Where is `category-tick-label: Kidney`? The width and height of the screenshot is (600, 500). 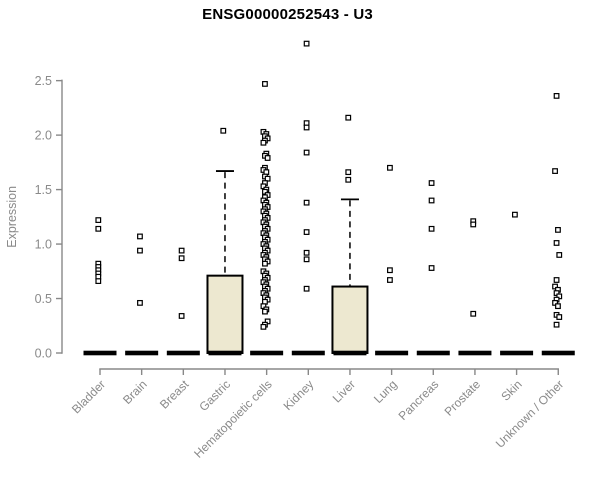 category-tick-label: Kidney is located at coordinates (299, 395).